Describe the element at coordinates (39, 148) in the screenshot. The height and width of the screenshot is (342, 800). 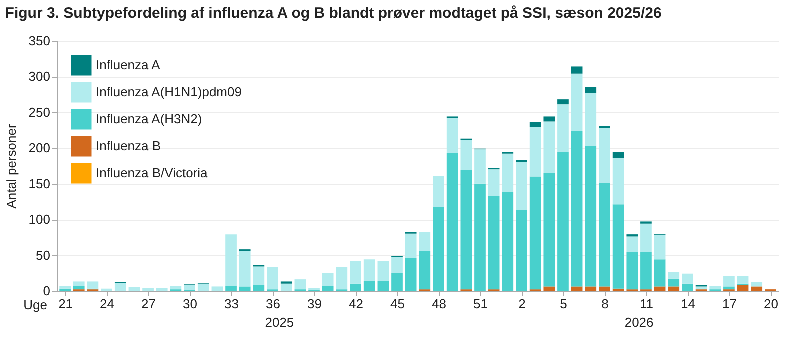
I see `y-tick-label: 200` at that location.